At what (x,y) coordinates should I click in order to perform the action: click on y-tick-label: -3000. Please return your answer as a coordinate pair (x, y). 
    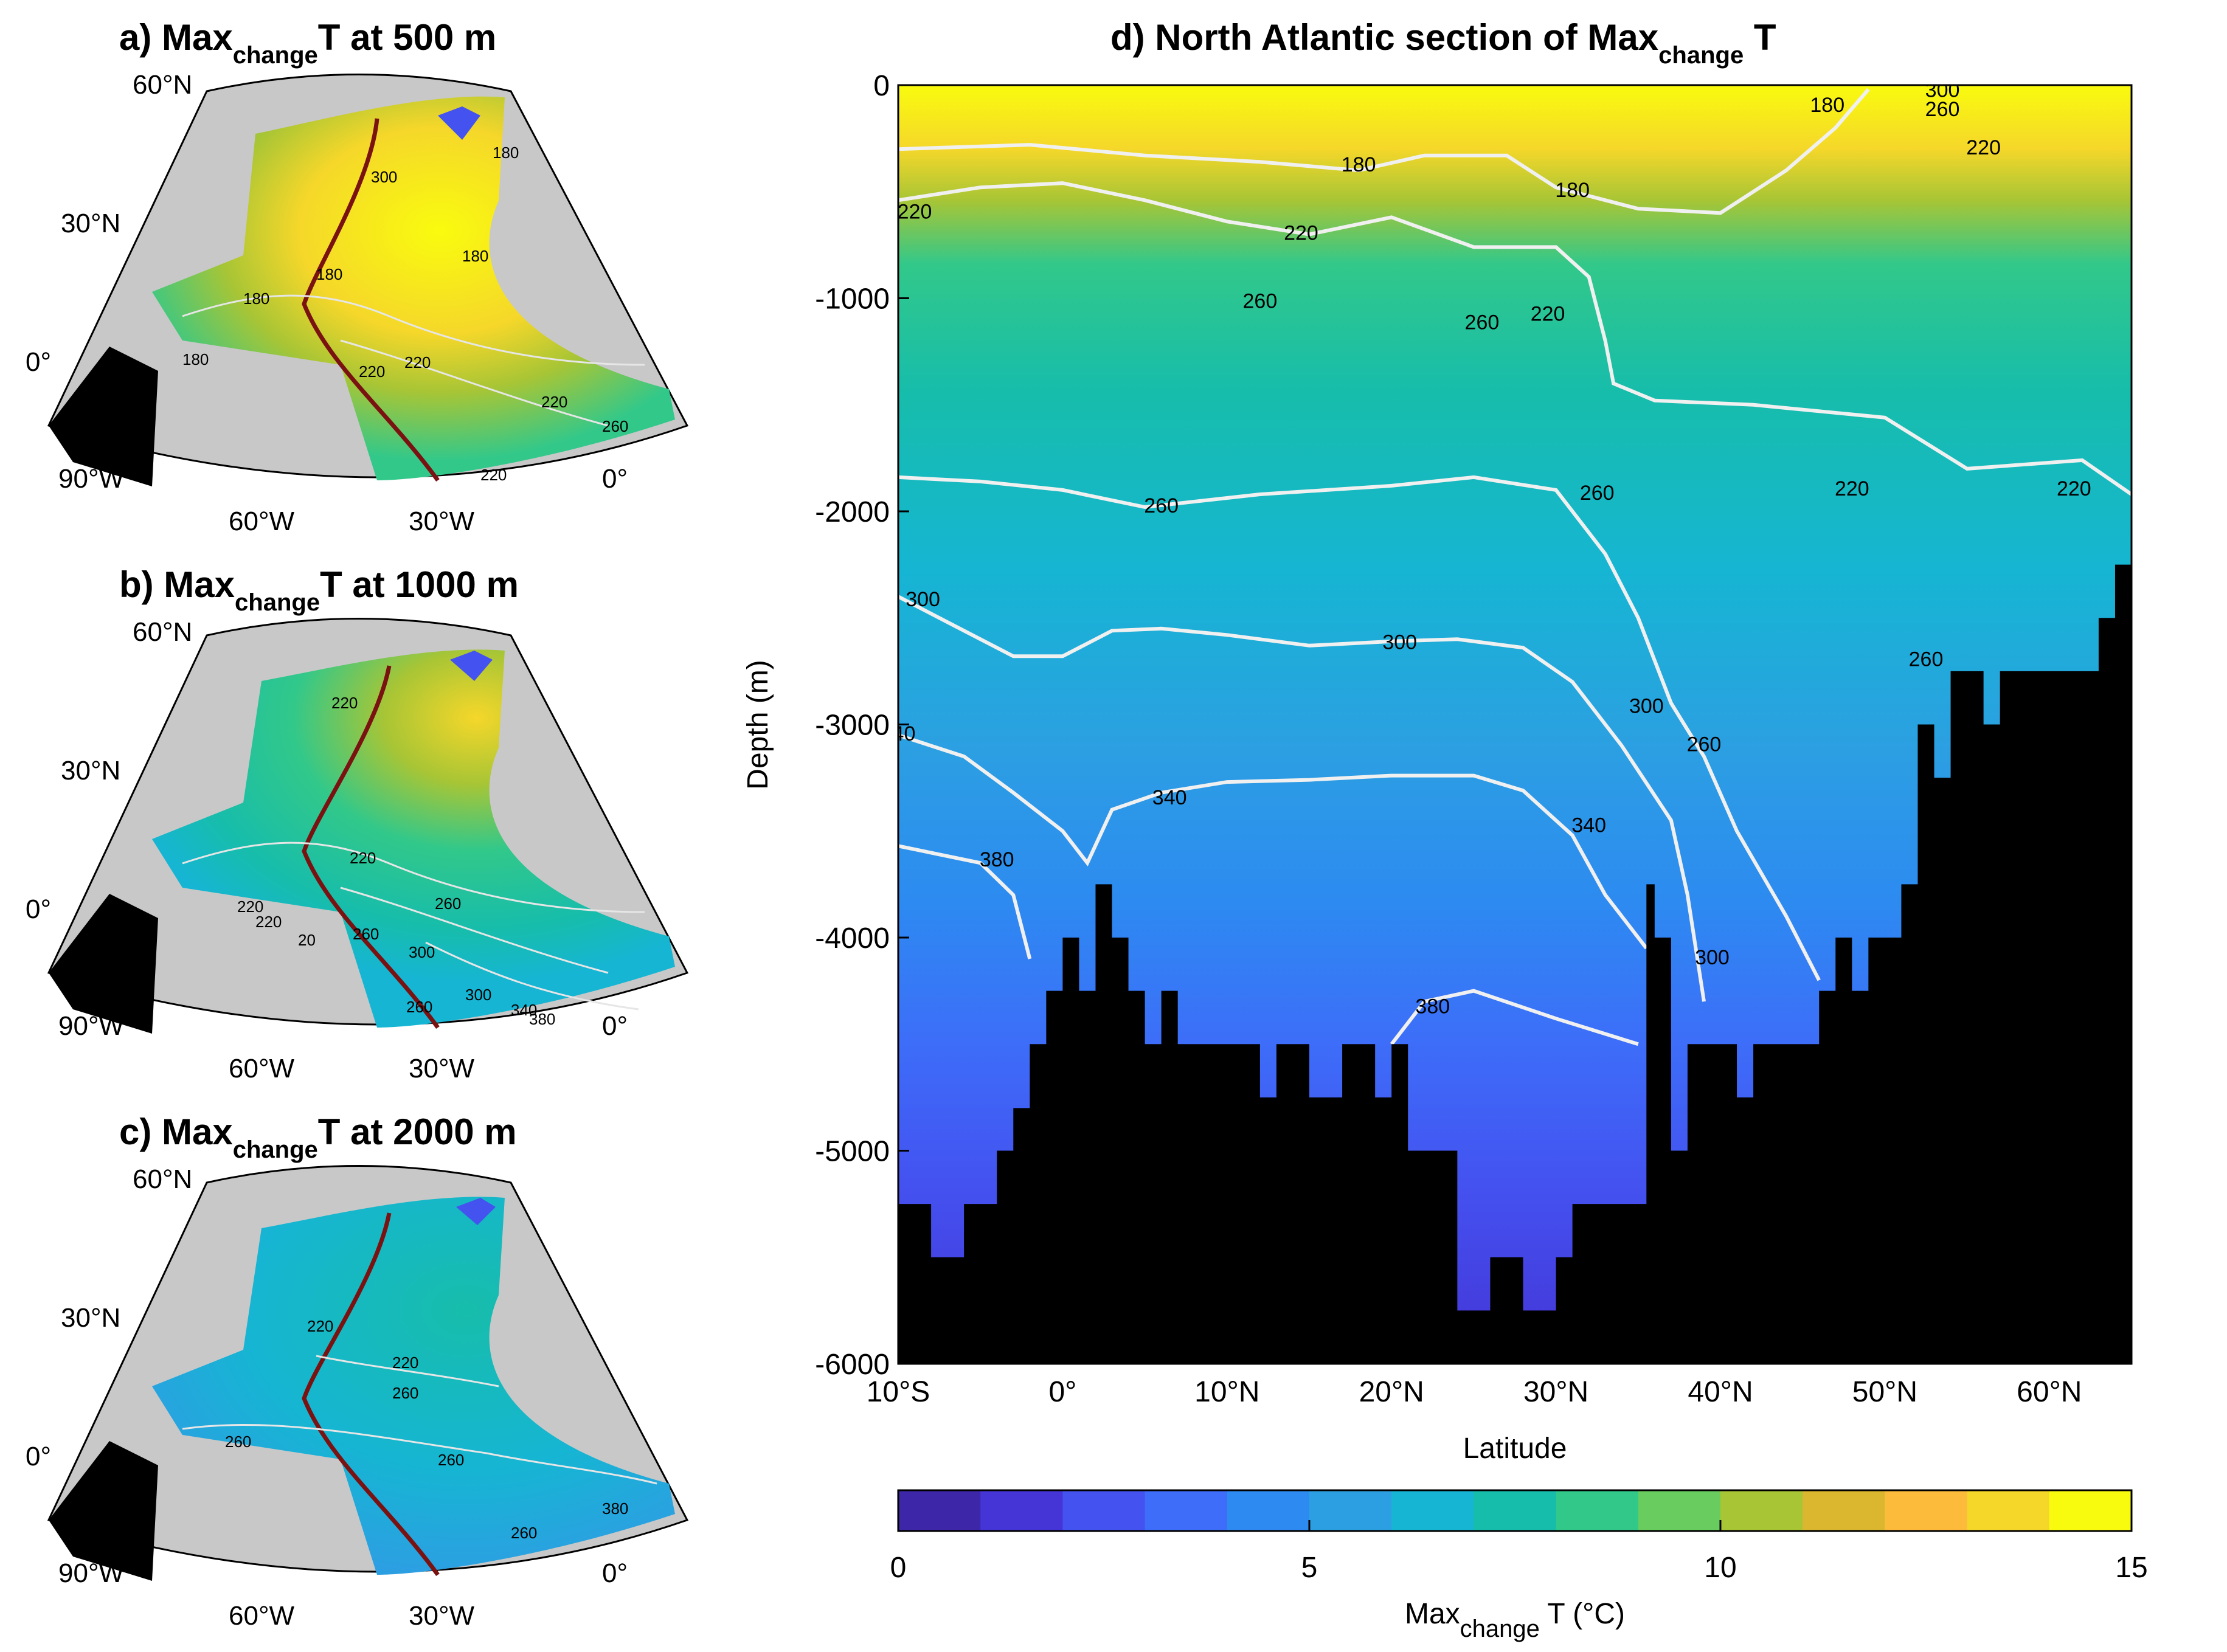
    Looking at the image, I should click on (852, 726).